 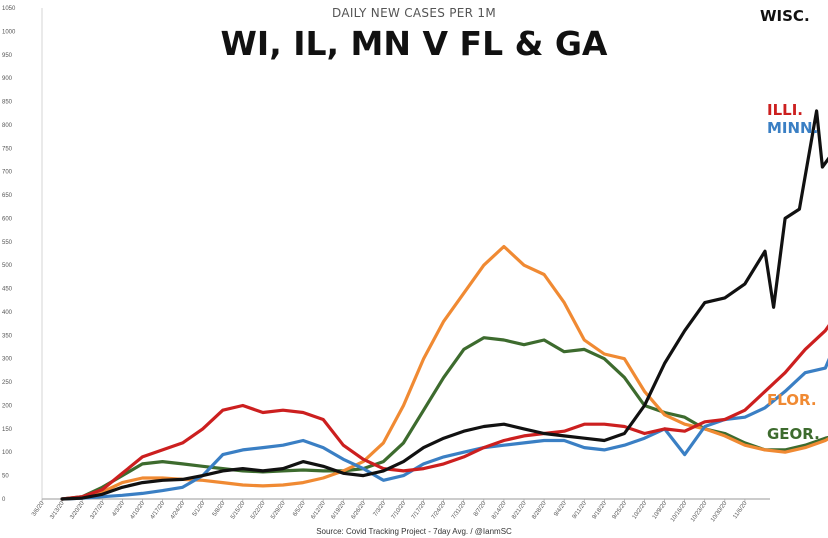 What do you see at coordinates (7, 336) in the screenshot?
I see `y-tick-label: 350` at bounding box center [7, 336].